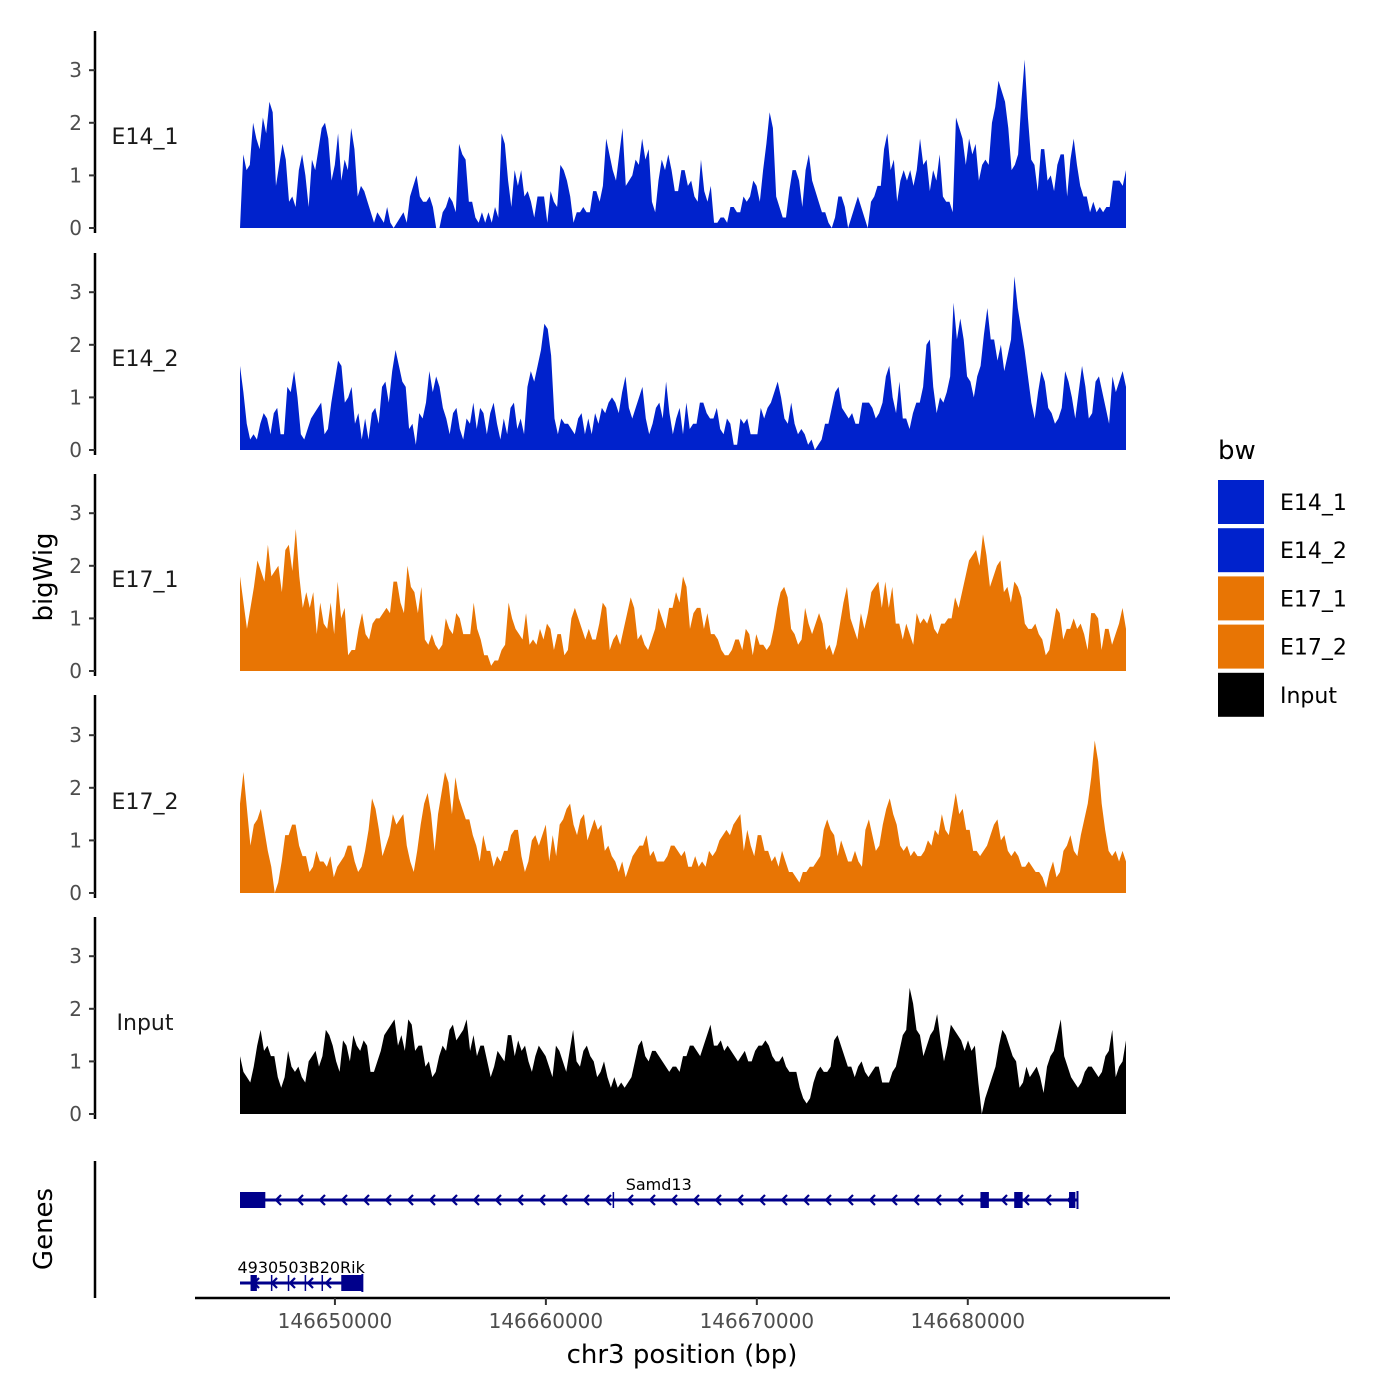 Image resolution: width=1400 pixels, height=1400 pixels. I want to click on track-Input: 0 1 2 3 Input, so click(597, 1021).